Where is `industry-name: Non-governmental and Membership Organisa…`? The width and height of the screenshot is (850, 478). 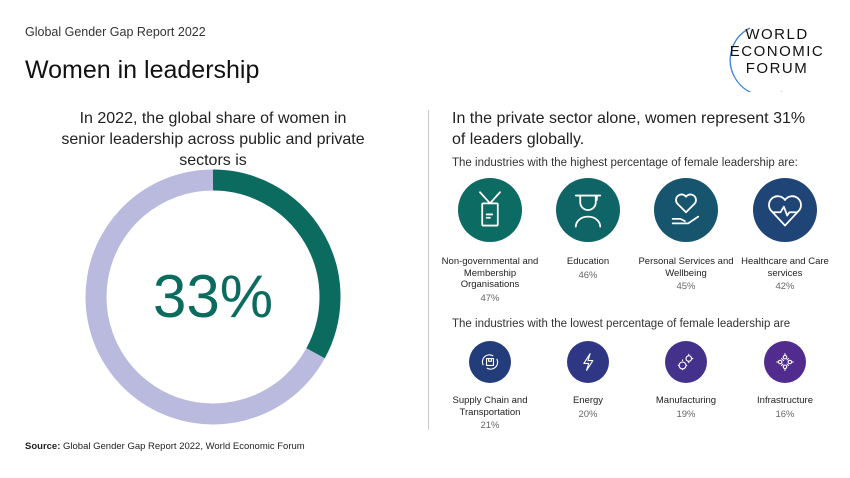
industry-name: Non-governmental and Membership Organisa… is located at coordinates (490, 273).